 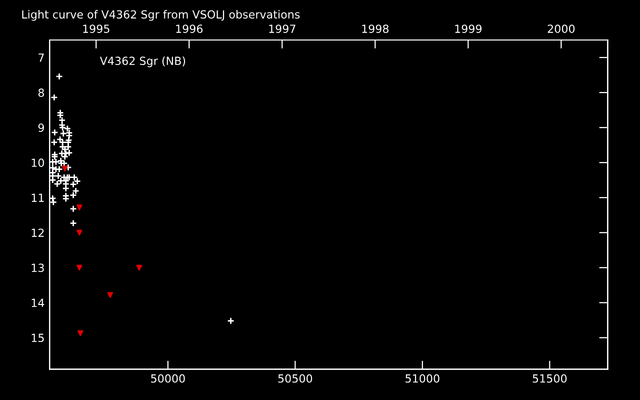 I want to click on x2-tick-label: 1998, so click(x=375, y=28).